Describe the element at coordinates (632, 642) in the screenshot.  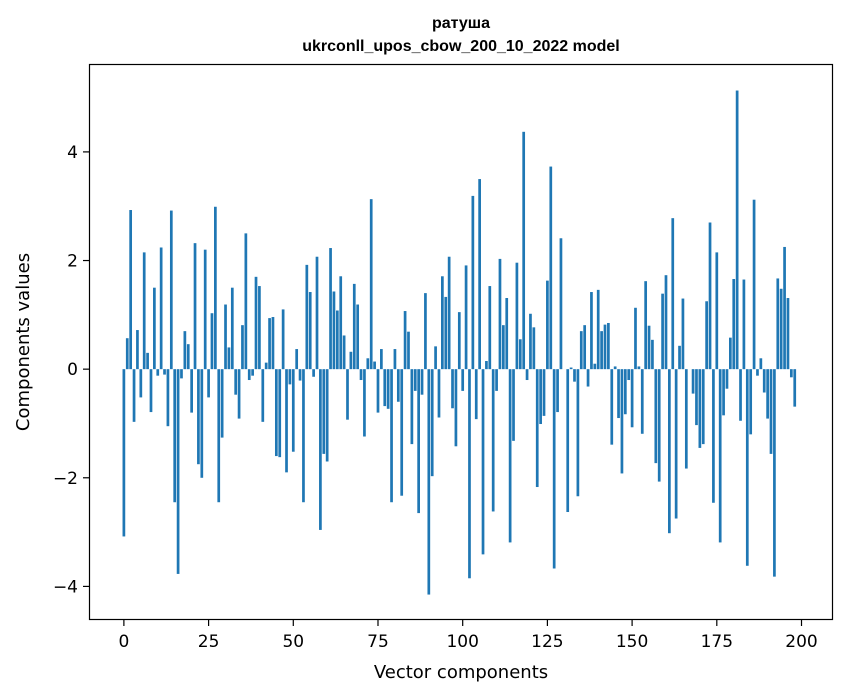
I see `x-tick-label: 150` at that location.